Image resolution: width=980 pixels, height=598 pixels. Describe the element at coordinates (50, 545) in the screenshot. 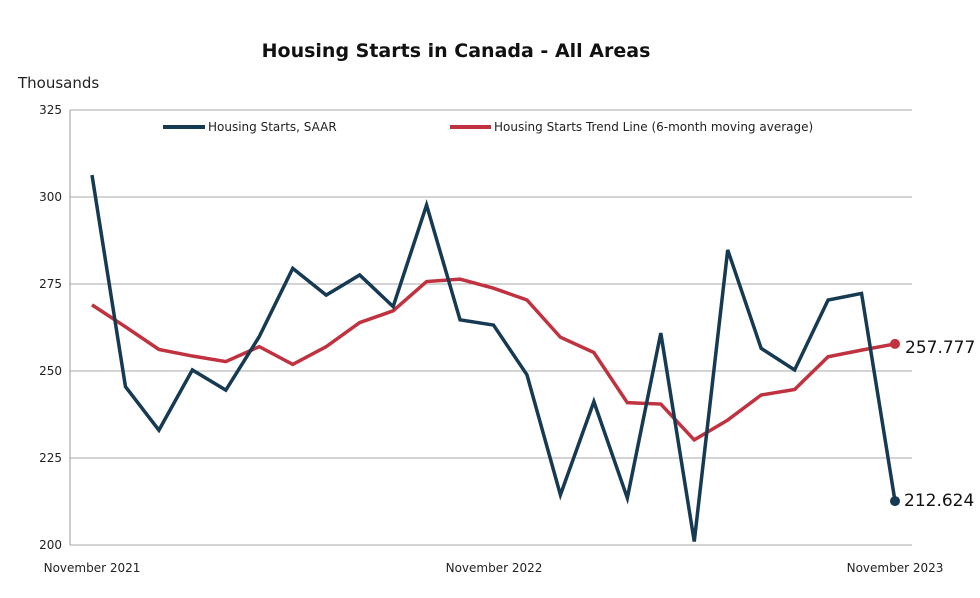

I see `y-tick-label: 200` at that location.